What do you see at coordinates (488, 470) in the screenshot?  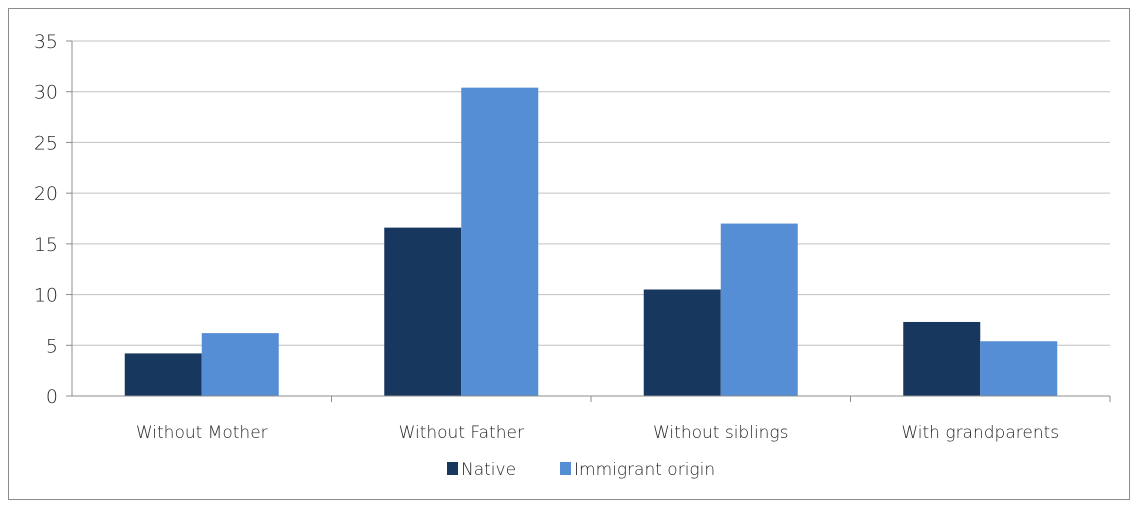 I see `legend-label: Native` at bounding box center [488, 470].